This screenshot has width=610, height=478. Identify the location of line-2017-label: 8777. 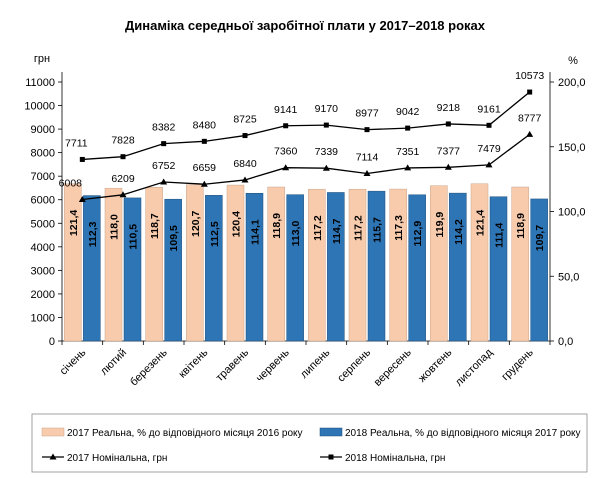
(530, 118).